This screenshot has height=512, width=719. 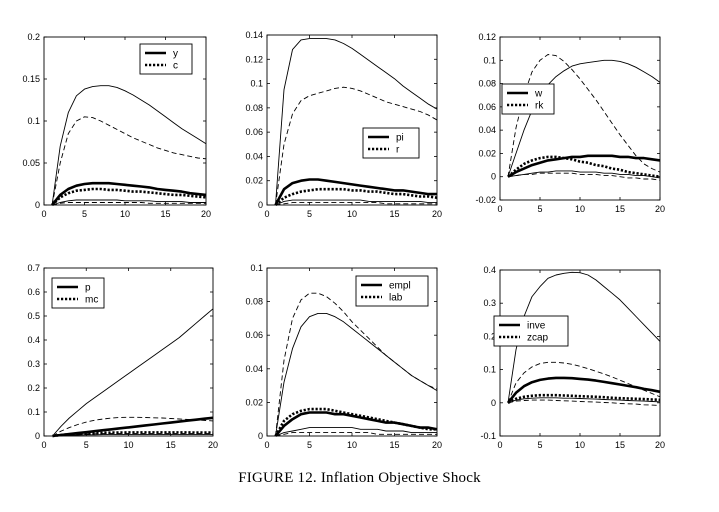 I want to click on y-tick-label: 0.3, so click(x=33, y=364).